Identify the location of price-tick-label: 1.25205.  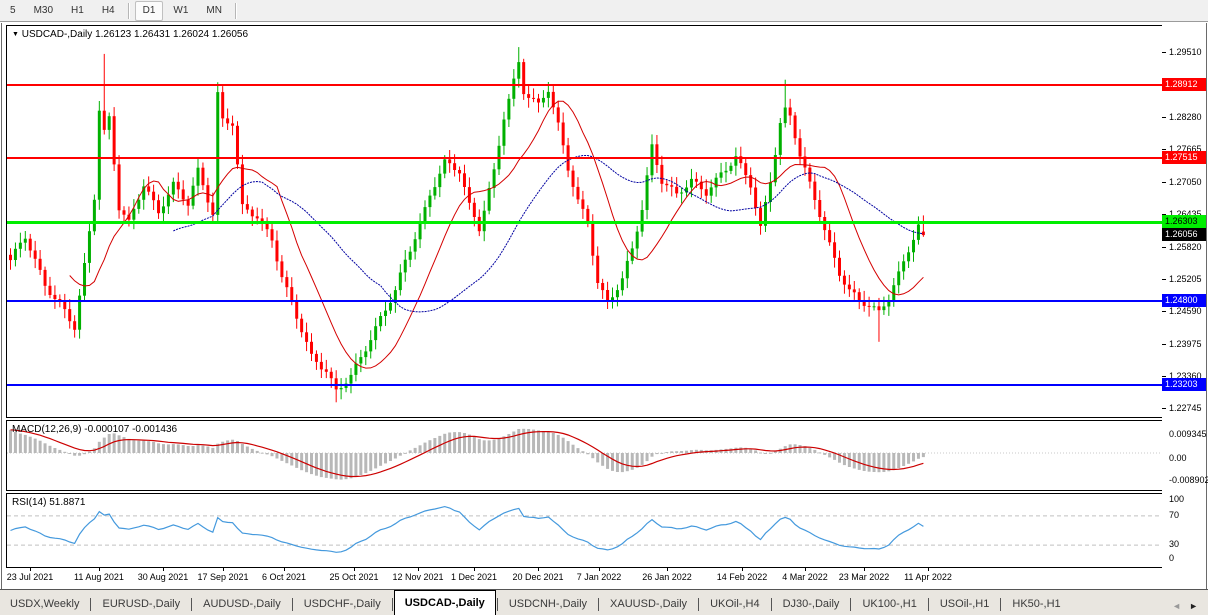
(1185, 279).